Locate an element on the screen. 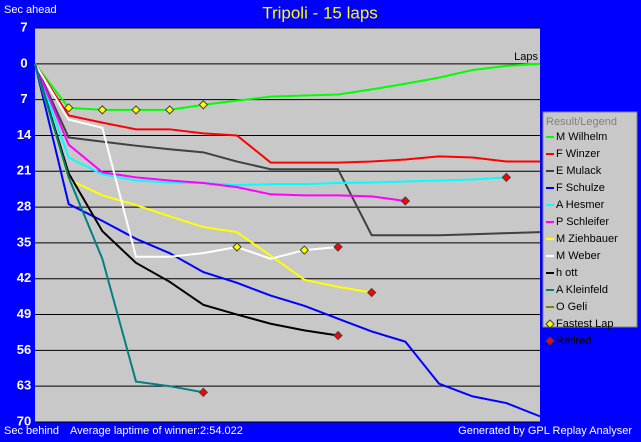 This screenshot has height=442, width=641. legend-label: M Wilhelm is located at coordinates (581, 137).